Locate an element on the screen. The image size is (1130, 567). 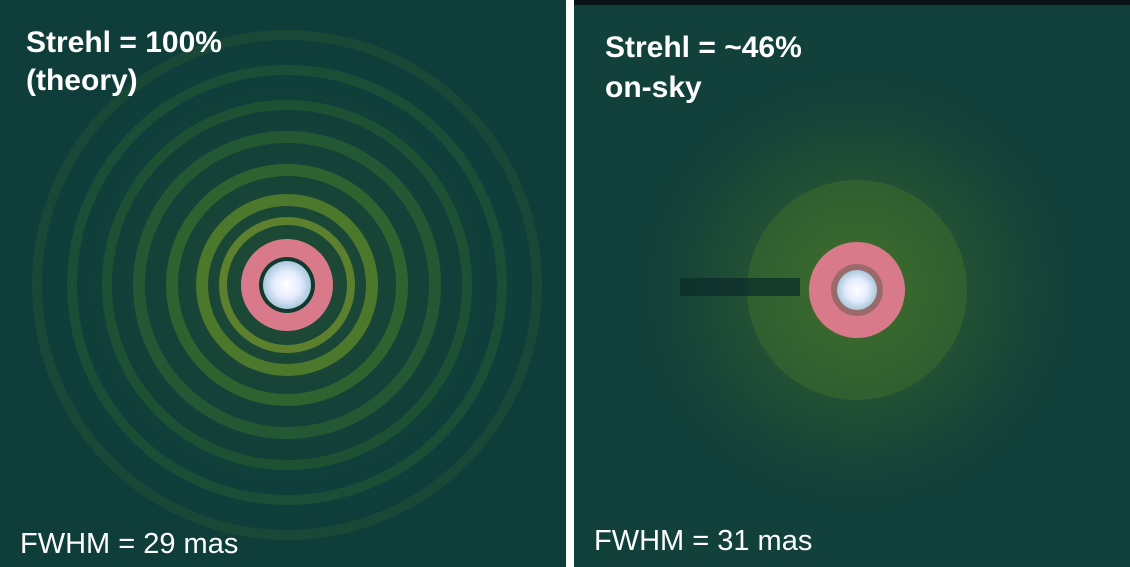
panel-title: Strehl = 100% is located at coordinates (124, 42).